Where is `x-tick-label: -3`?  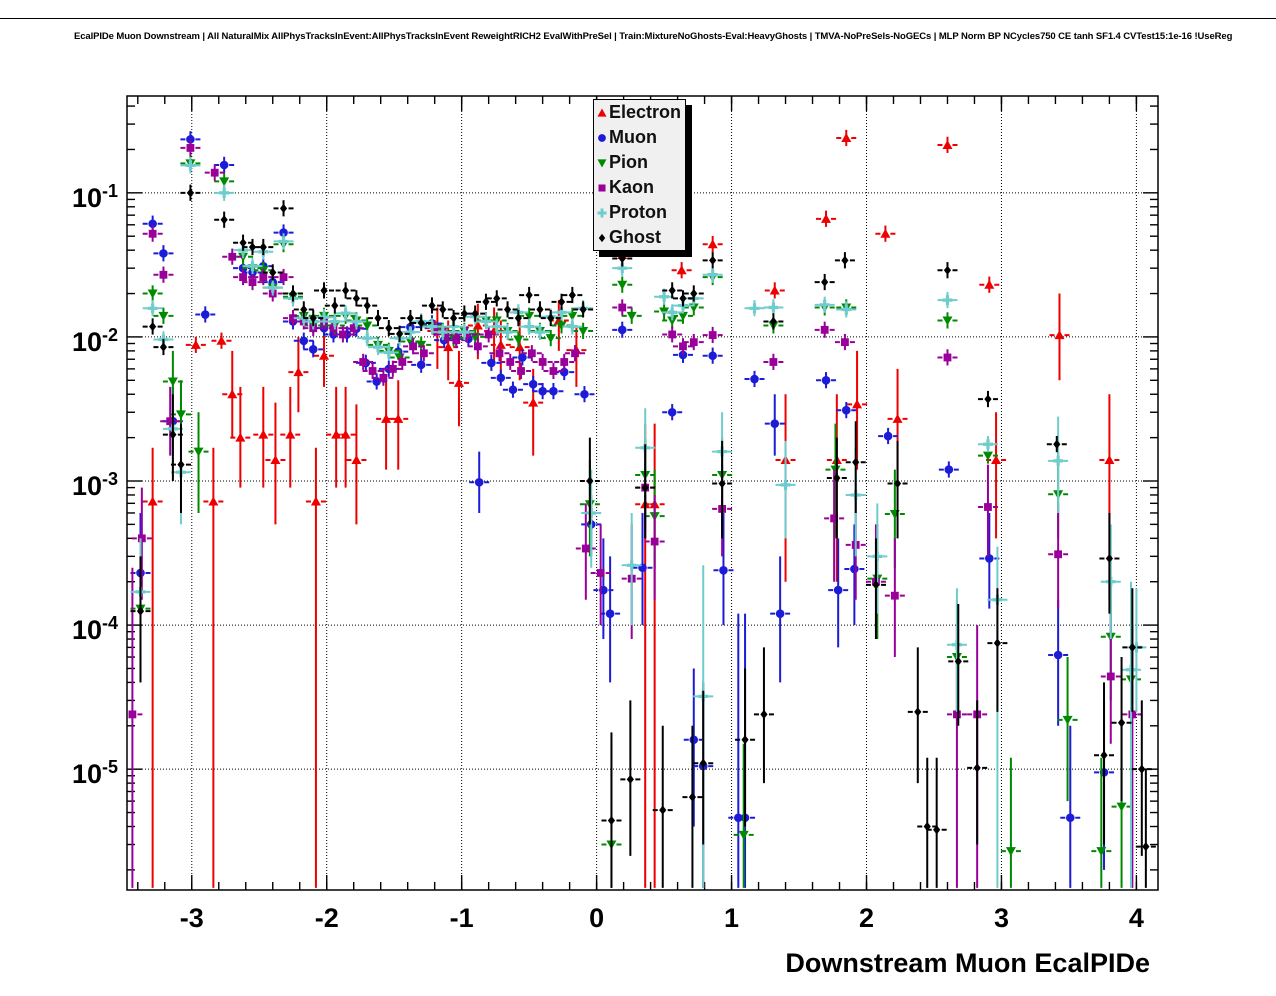 x-tick-label: -3 is located at coordinates (191, 918).